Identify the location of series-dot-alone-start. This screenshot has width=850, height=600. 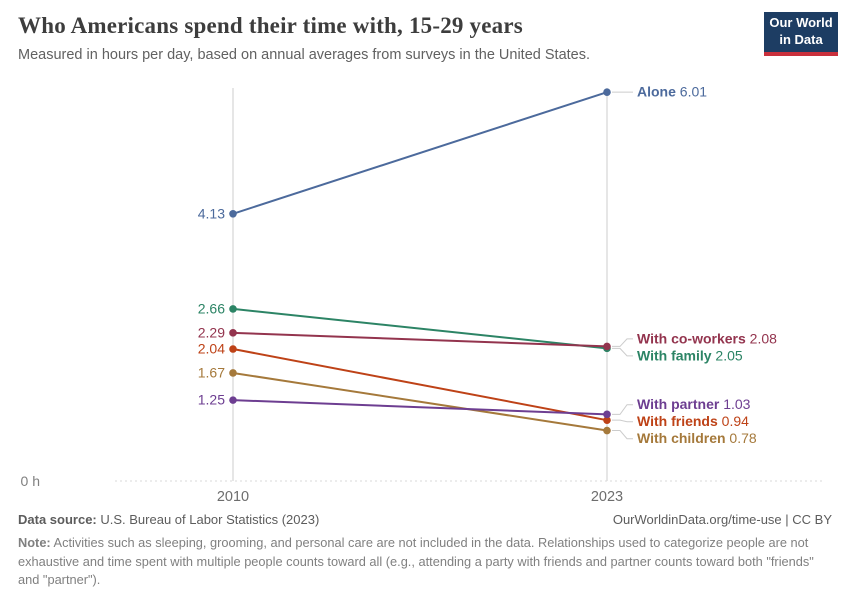
(233, 213).